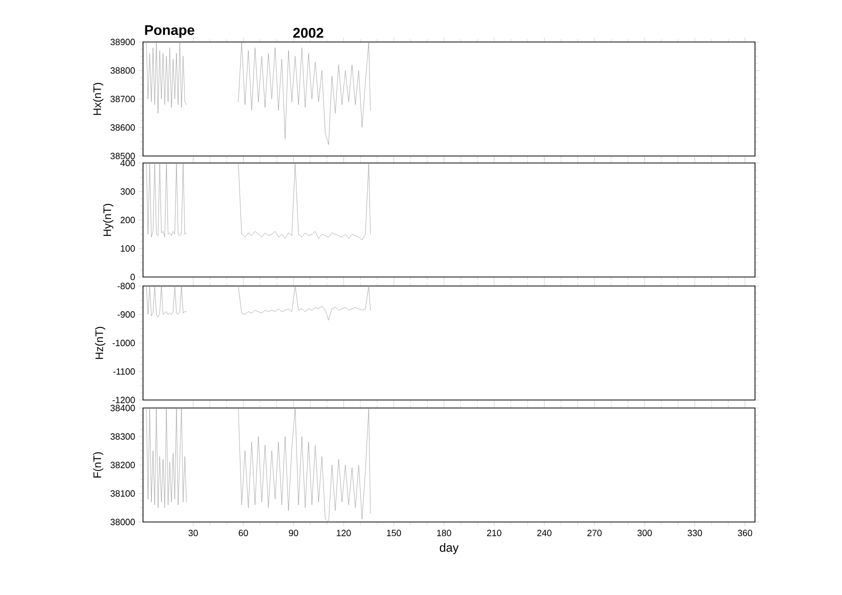 Image resolution: width=842 pixels, height=595 pixels. I want to click on y-tick-label: -1000, so click(123, 343).